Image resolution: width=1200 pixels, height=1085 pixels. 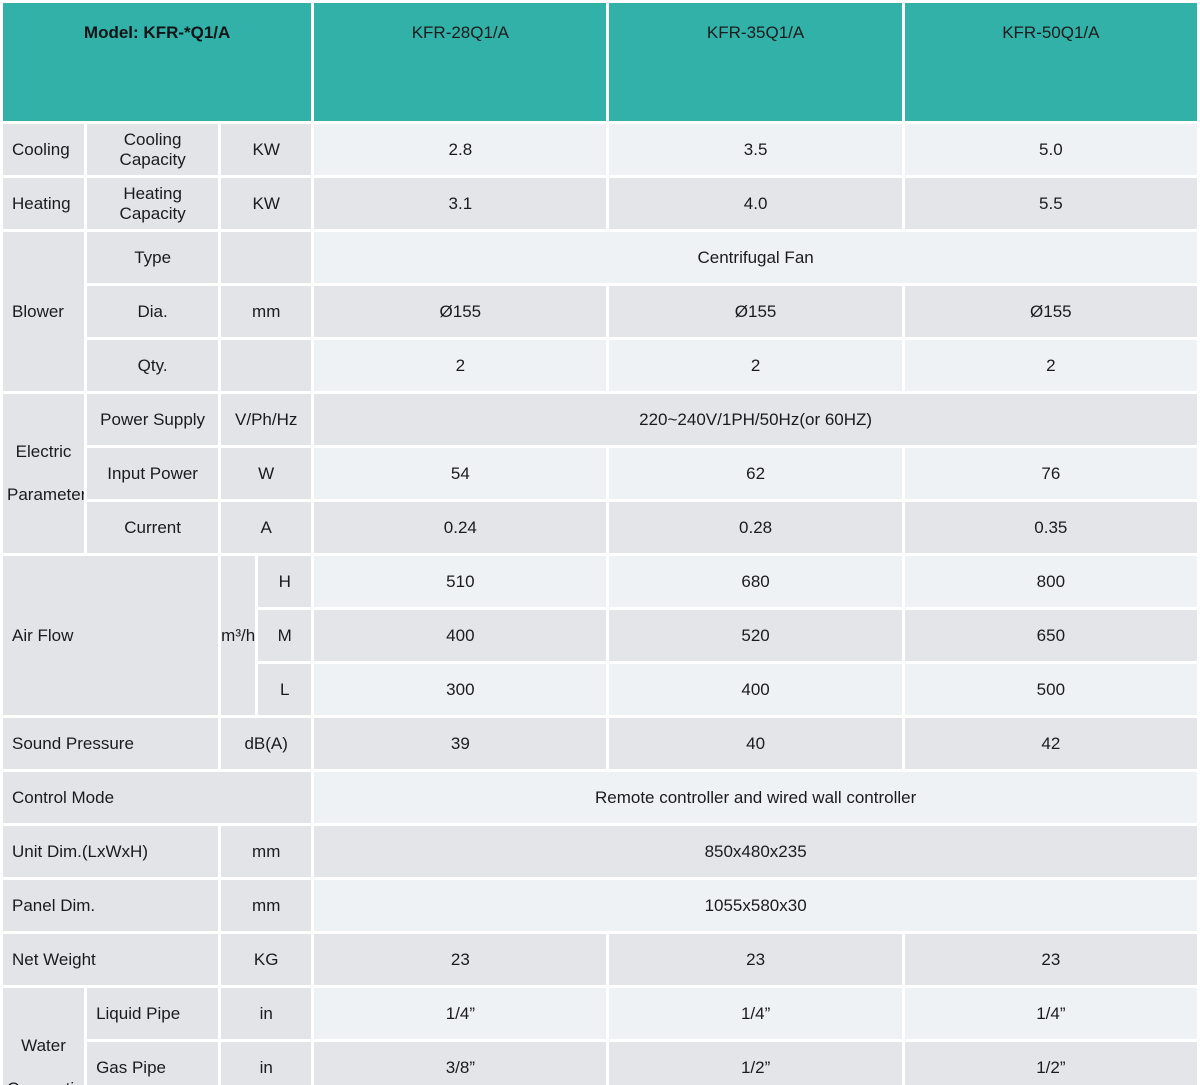 I want to click on row-airflow-l: L 300 400 500, so click(x=600, y=689).